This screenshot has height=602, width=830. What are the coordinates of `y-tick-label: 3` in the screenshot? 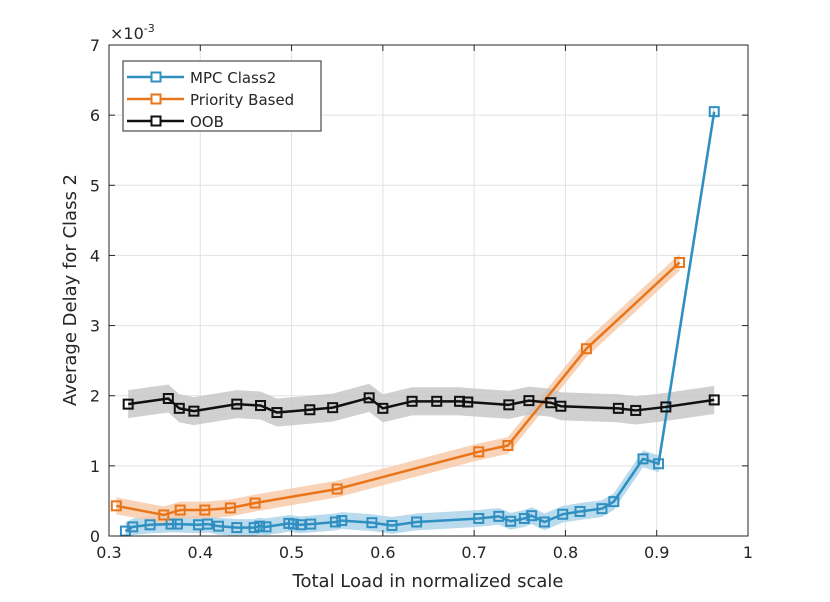 It's located at (95, 326).